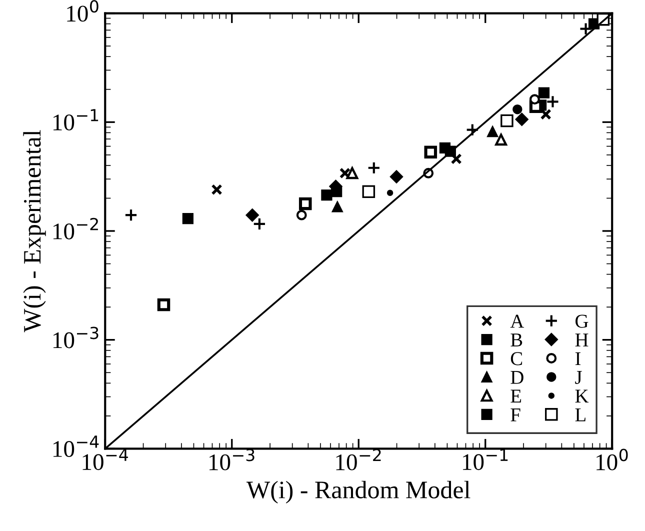 The height and width of the screenshot is (531, 645). I want to click on x-tick-label: 10$^{−3}$, so click(232, 459).